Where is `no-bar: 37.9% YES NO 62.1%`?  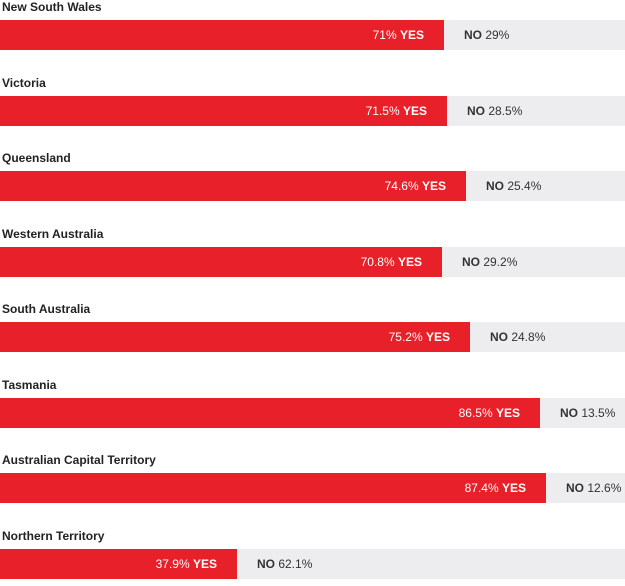
no-bar: 37.9% YES NO 62.1% is located at coordinates (312, 563).